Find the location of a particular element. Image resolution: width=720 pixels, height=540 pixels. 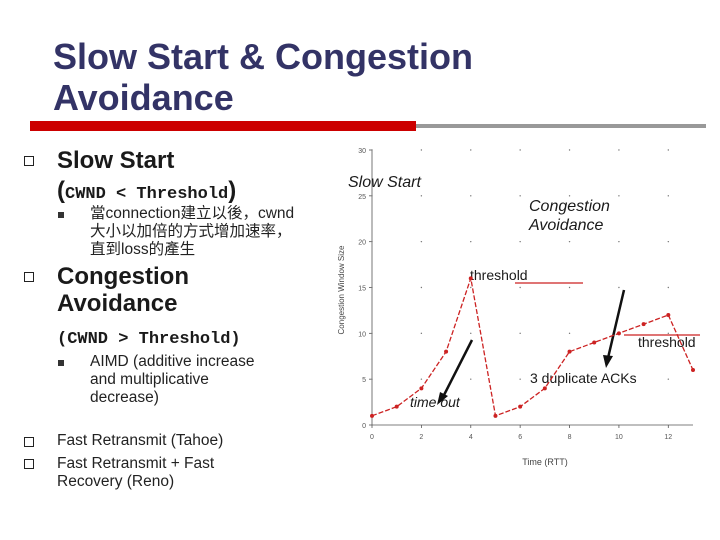

cond-open-paren: ( is located at coordinates (61, 190).